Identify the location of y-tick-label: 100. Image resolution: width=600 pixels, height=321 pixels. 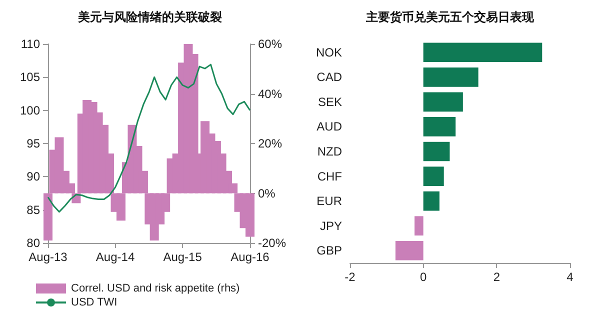
(30, 110).